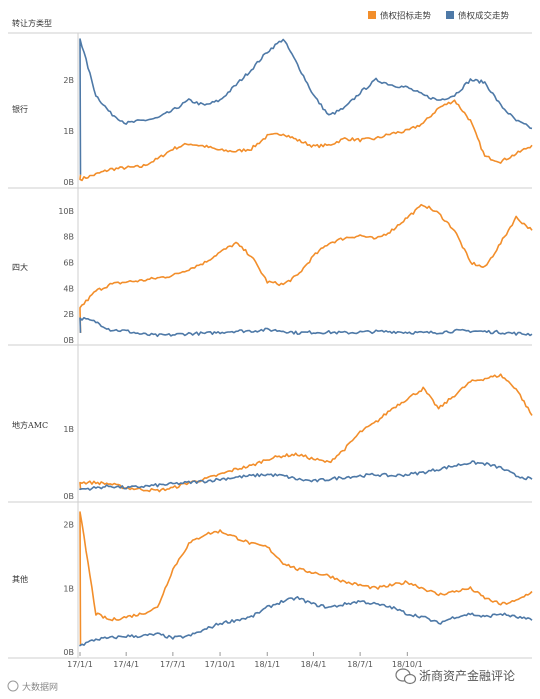  Describe the element at coordinates (173, 664) in the screenshot. I see `x-tick-label: 17/7/1` at that location.